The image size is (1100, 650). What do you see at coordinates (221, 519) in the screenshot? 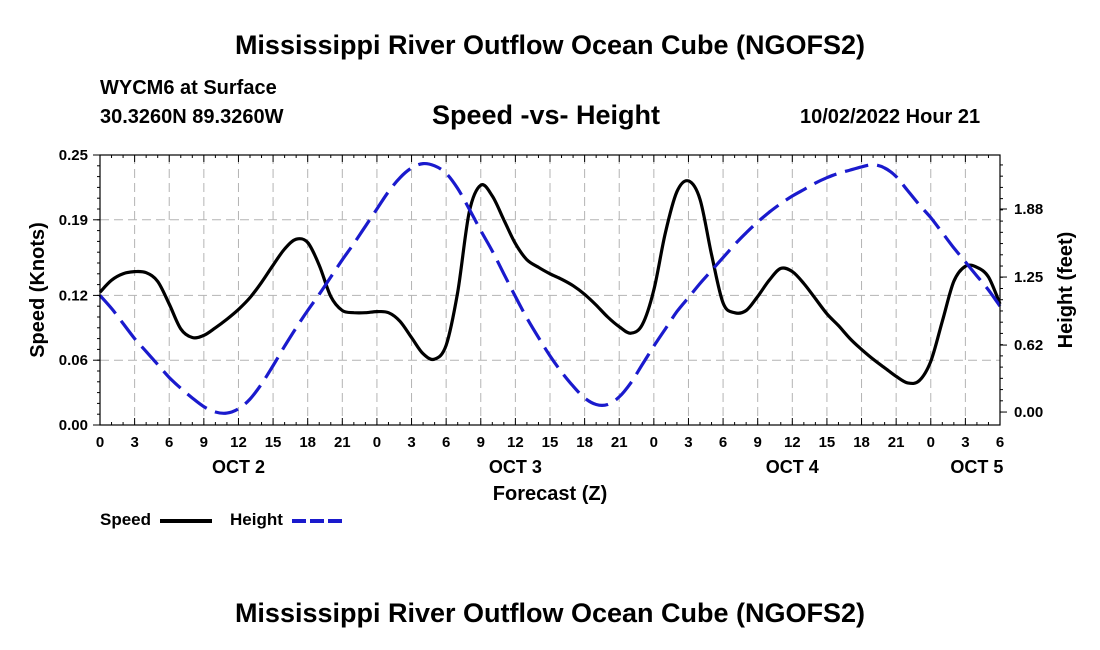
I see `legend: Speed Height` at bounding box center [221, 519].